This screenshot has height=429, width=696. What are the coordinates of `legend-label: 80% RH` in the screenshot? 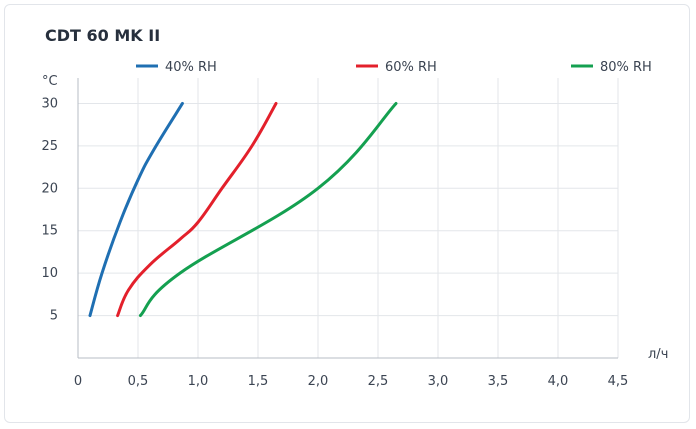 It's located at (626, 67).